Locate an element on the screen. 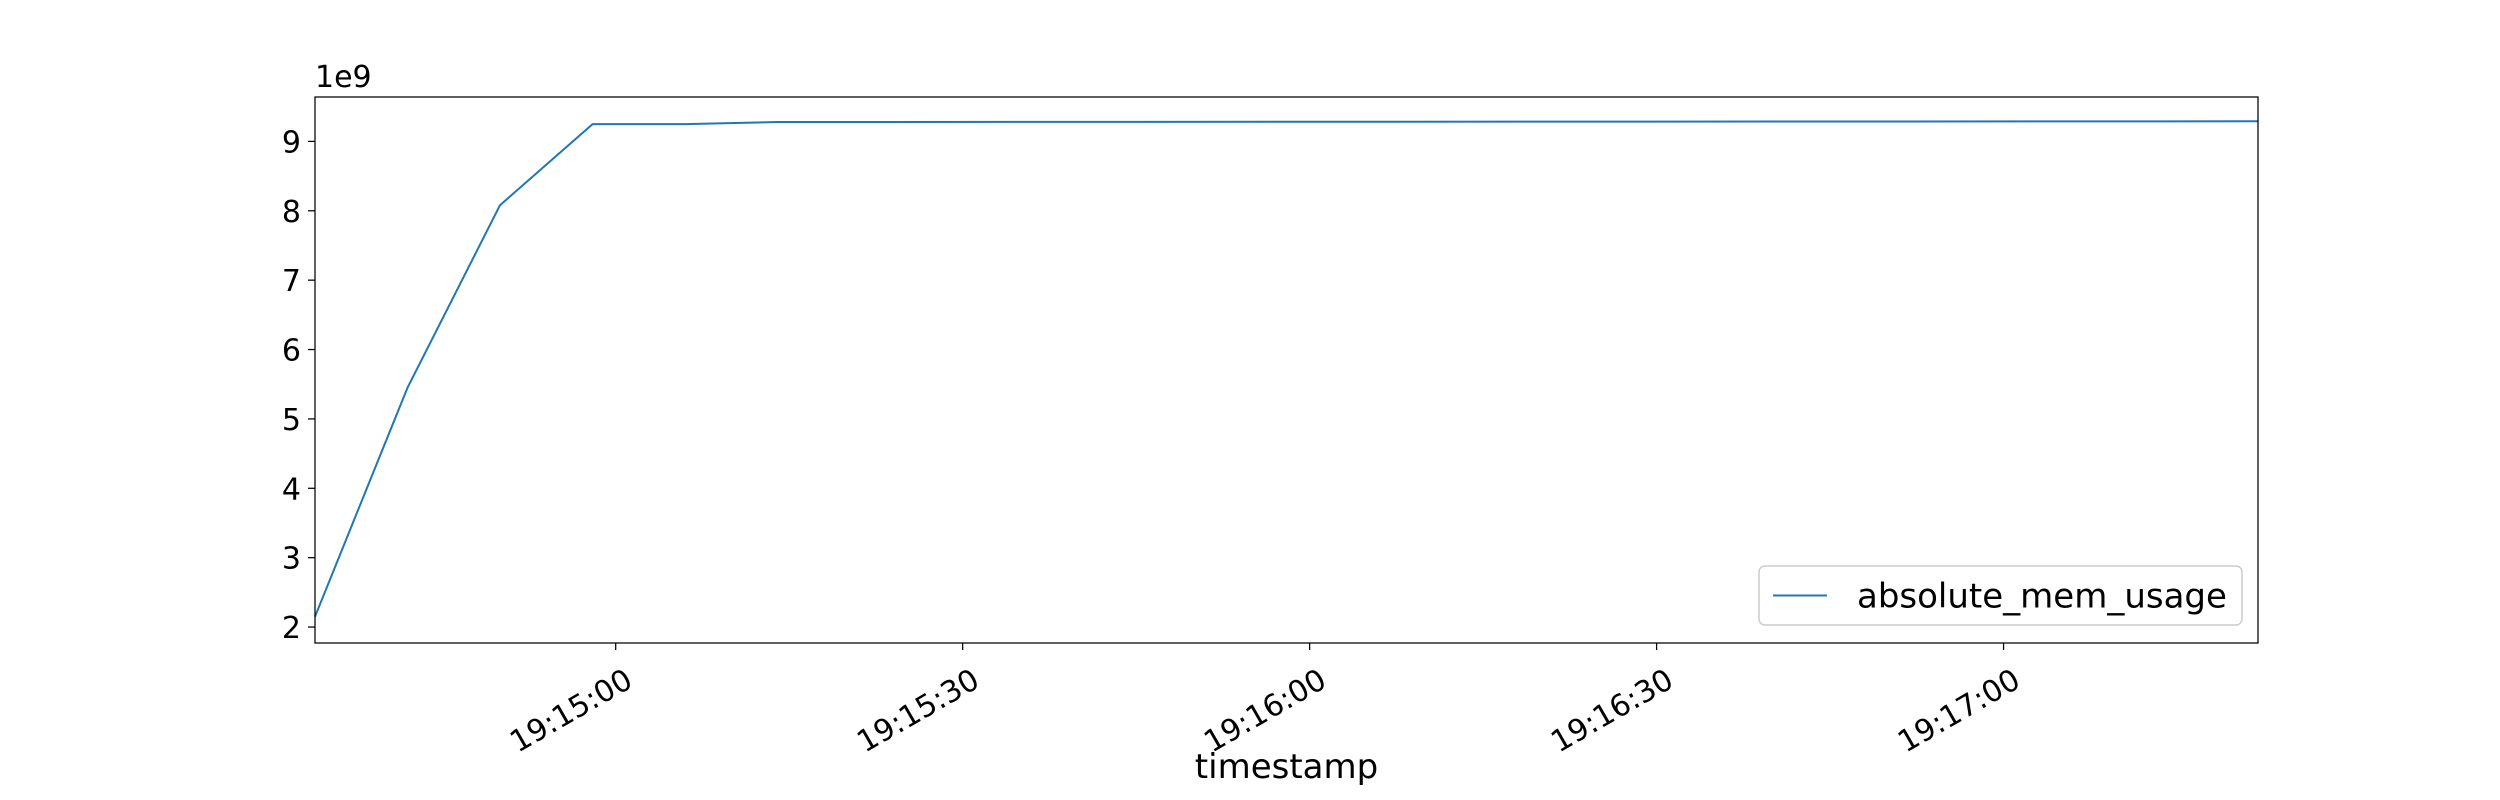 The image size is (2500, 800). y-tick-label: 9 is located at coordinates (291, 142).